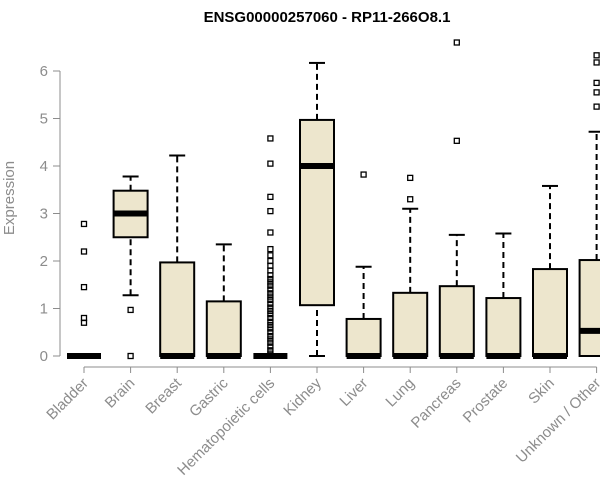 This screenshot has height=500, width=600. Describe the element at coordinates (541, 391) in the screenshot. I see `x-tick-label: Skin` at that location.